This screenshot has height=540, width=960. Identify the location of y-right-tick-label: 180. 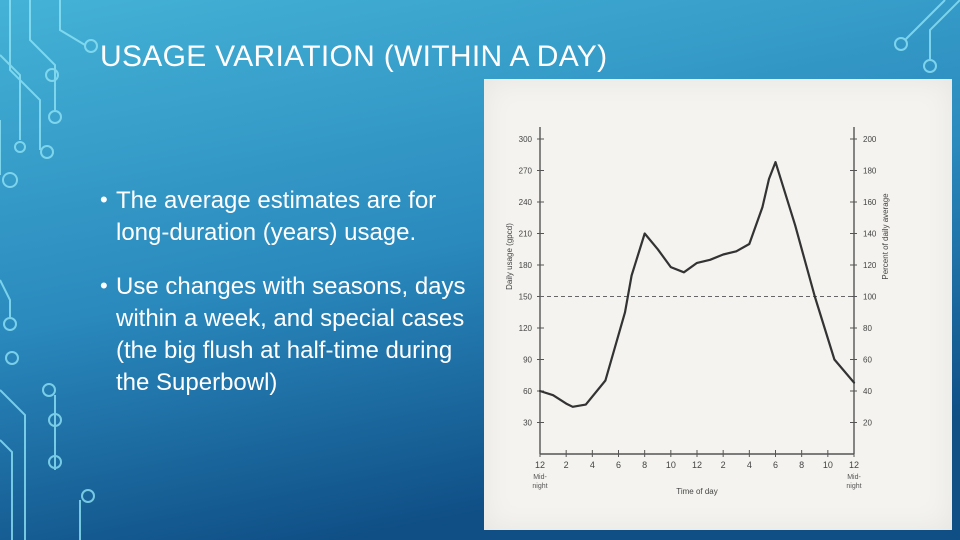
(870, 171).